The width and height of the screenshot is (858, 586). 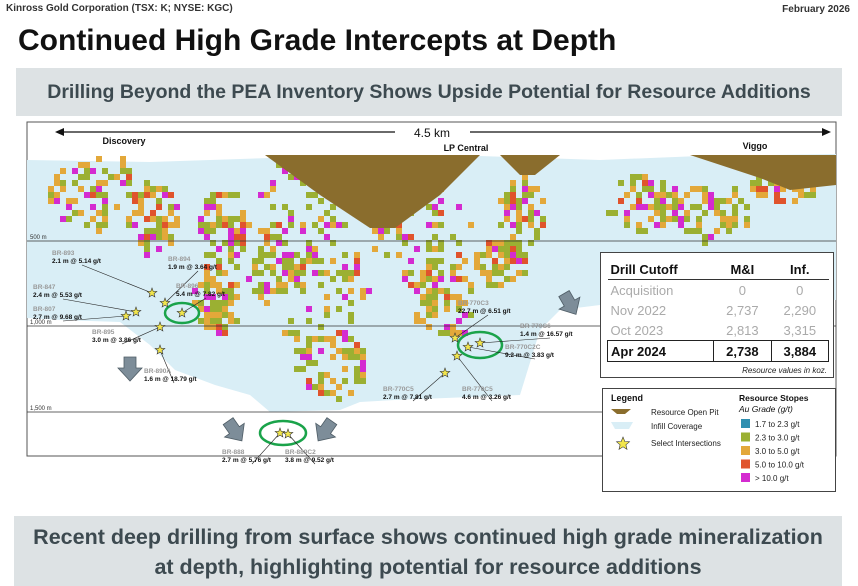 What do you see at coordinates (408, 397) in the screenshot?
I see `intercept-result: 2.7 m @ 7.81 g/t` at bounding box center [408, 397].